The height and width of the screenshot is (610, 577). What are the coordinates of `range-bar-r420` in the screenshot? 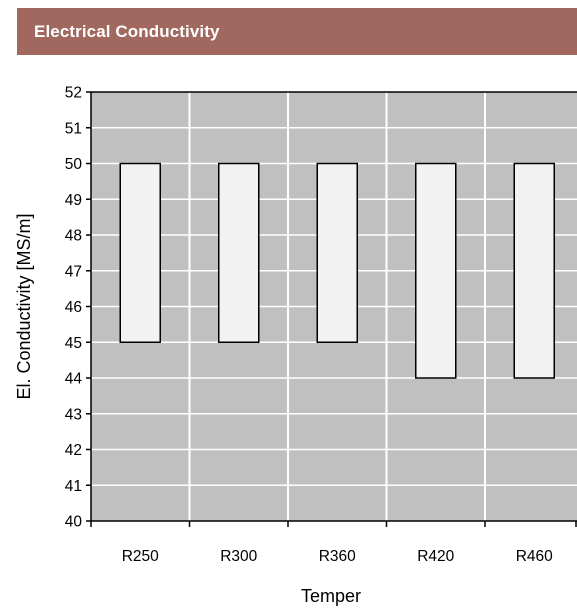 It's located at (436, 270).